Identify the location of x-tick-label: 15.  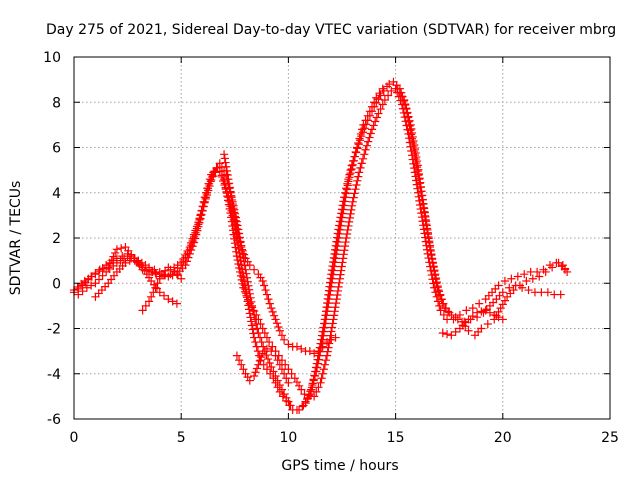
(396, 438).